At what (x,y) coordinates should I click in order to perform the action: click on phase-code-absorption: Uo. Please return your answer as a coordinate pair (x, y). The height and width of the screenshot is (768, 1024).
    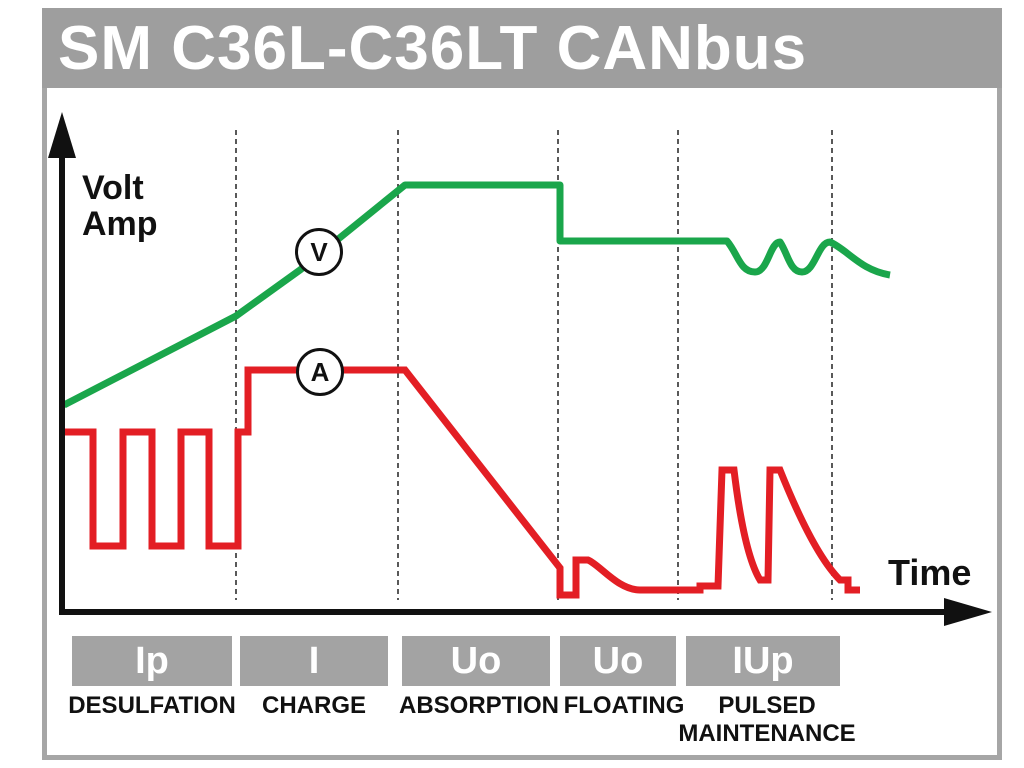
    Looking at the image, I should click on (476, 661).